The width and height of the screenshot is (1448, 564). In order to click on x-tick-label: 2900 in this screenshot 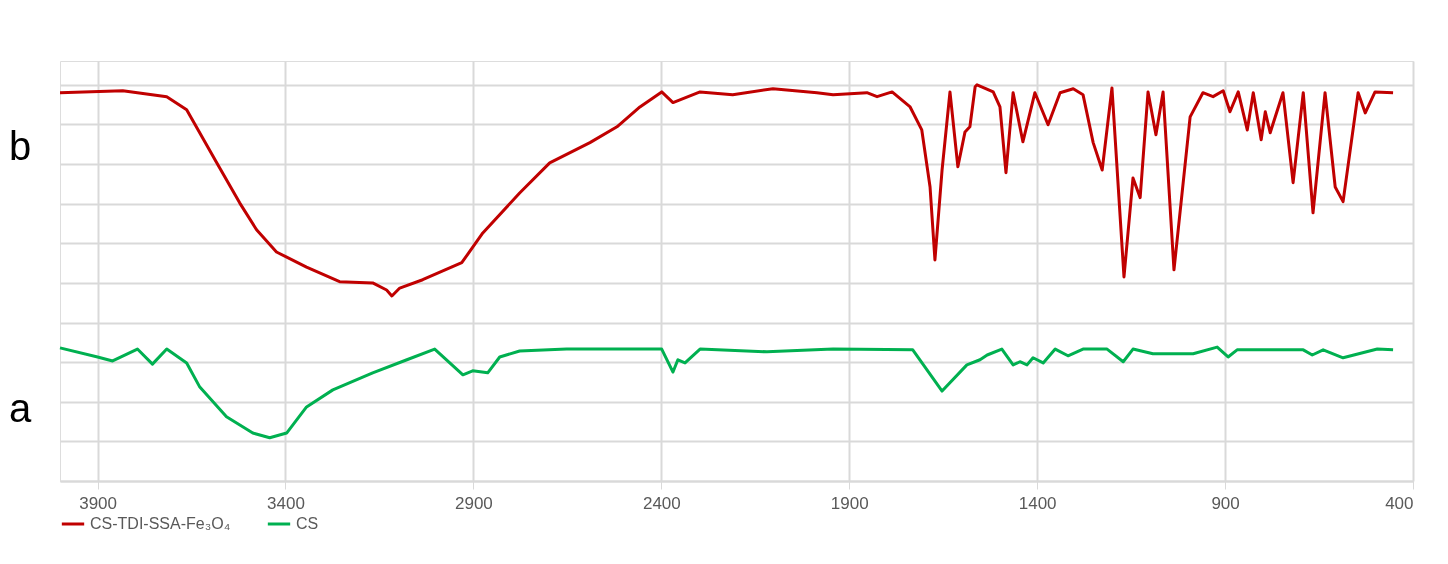, I will do `click(474, 503)`.